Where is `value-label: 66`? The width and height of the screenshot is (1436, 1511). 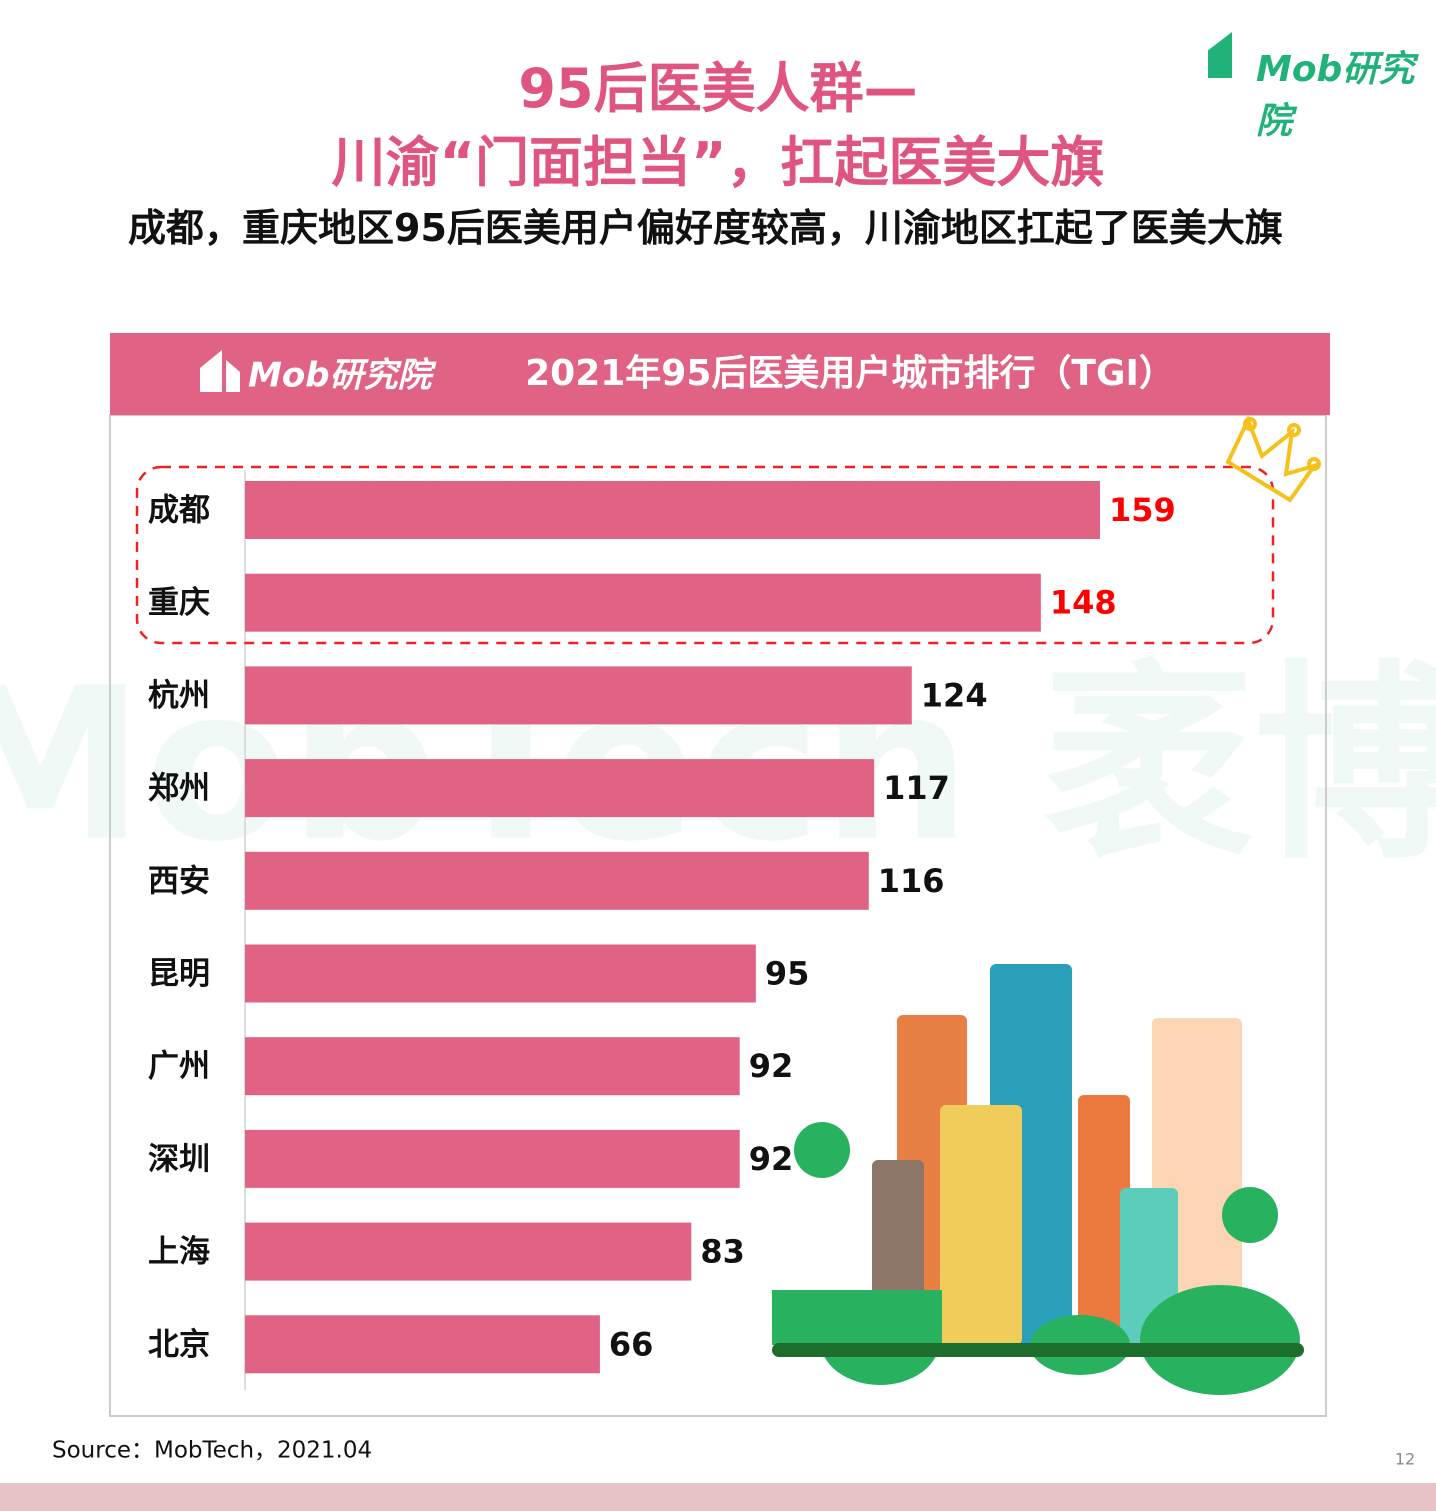 value-label: 66 is located at coordinates (631, 1344).